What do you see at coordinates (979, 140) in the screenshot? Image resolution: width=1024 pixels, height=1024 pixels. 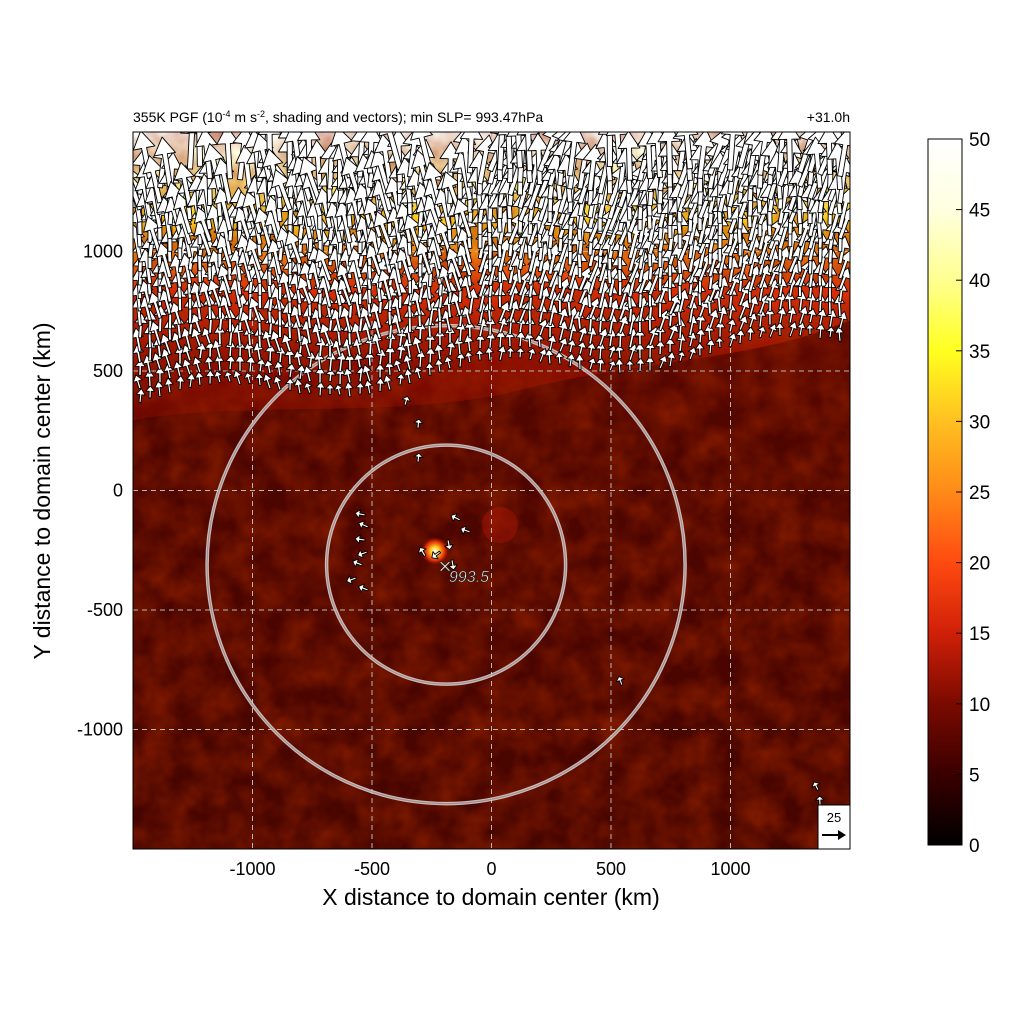 I see `colorbar-tick-label: 50` at bounding box center [979, 140].